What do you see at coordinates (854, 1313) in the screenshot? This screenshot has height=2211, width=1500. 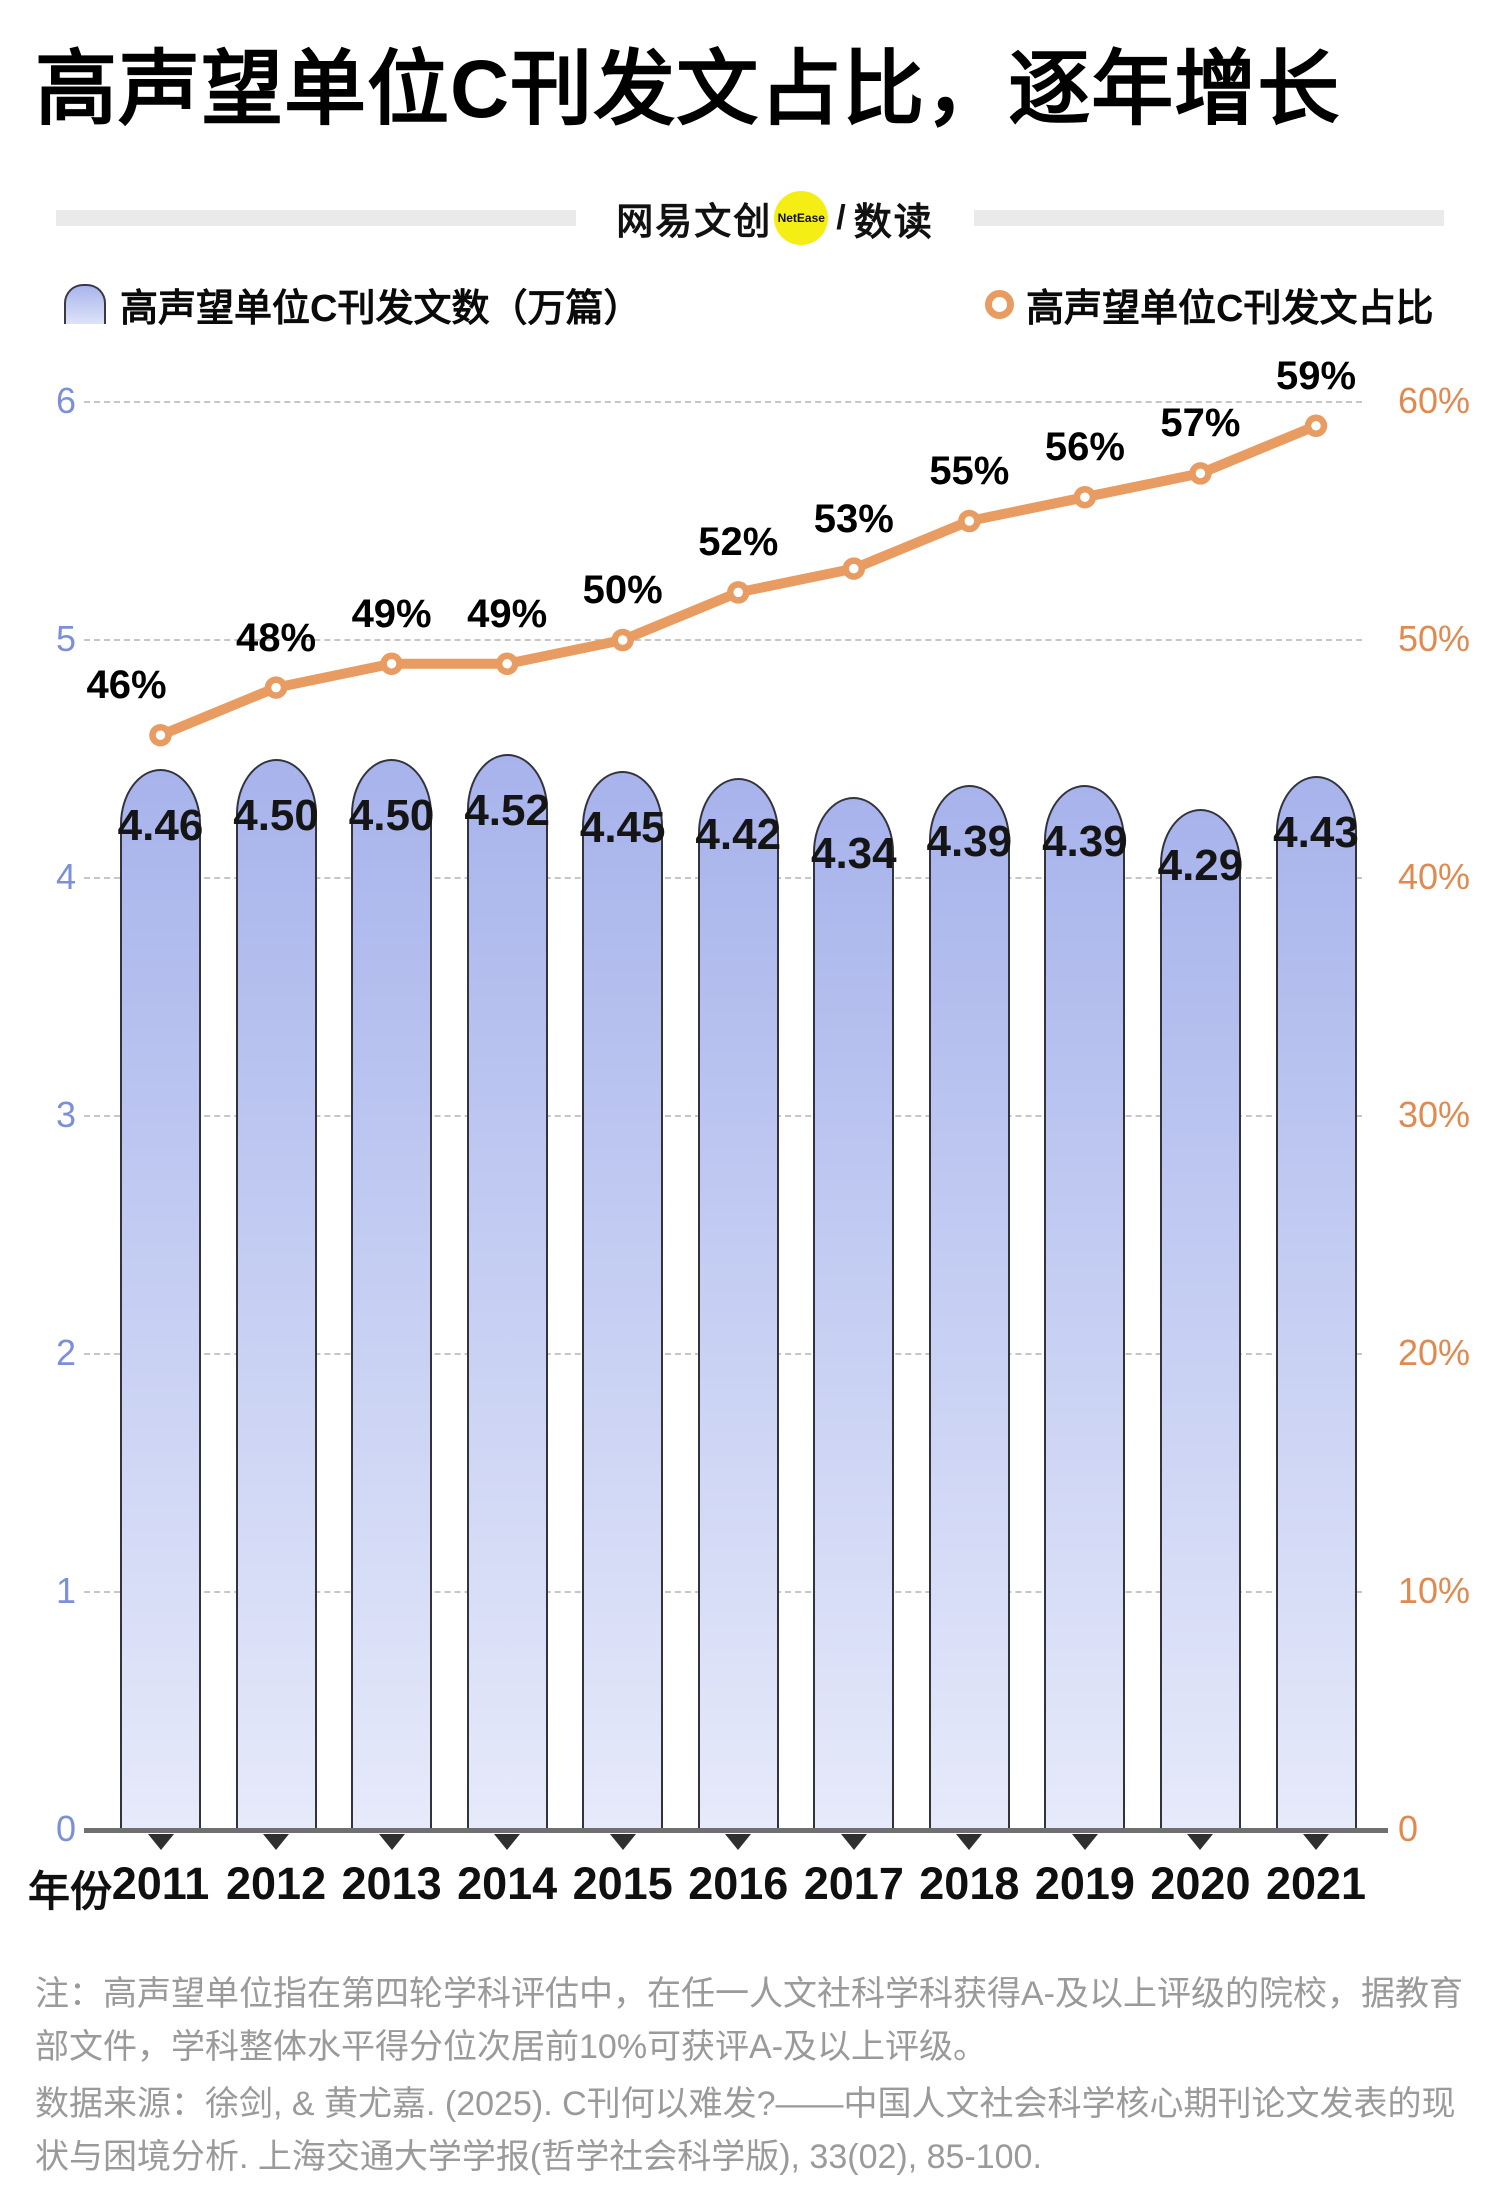 I see `bar-2017` at bounding box center [854, 1313].